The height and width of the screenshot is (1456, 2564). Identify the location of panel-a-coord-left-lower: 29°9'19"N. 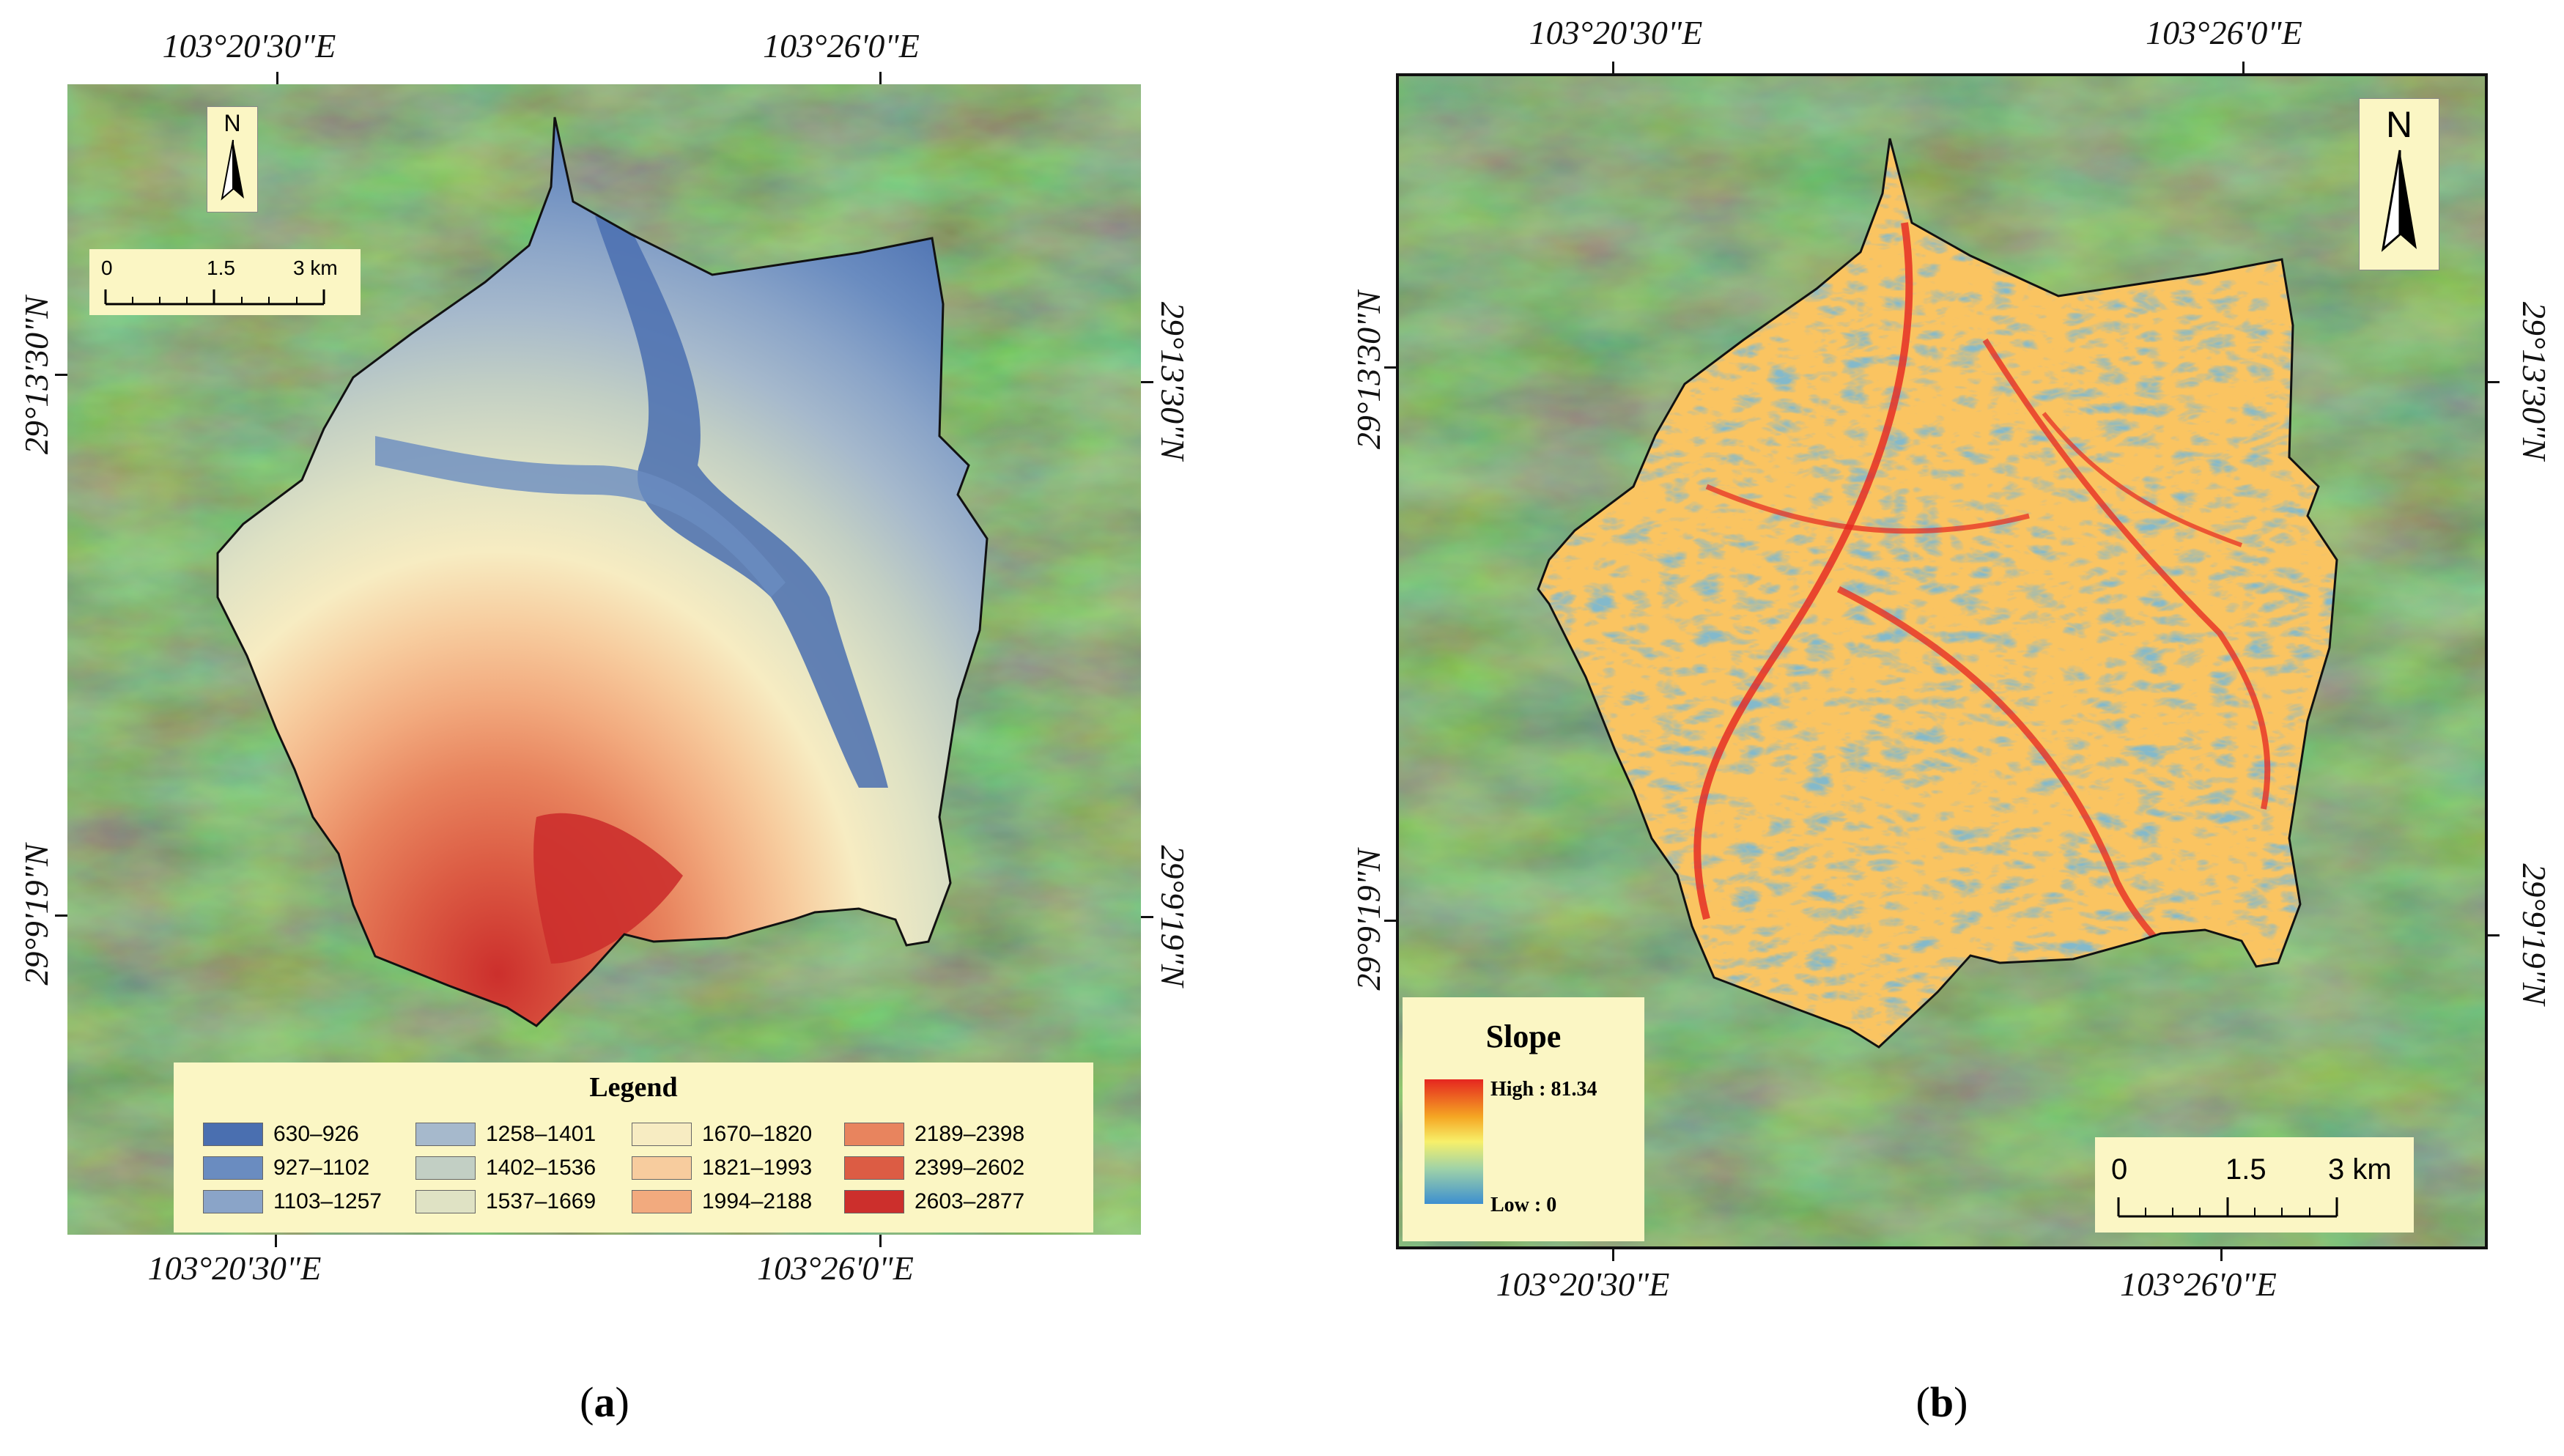
(36, 914).